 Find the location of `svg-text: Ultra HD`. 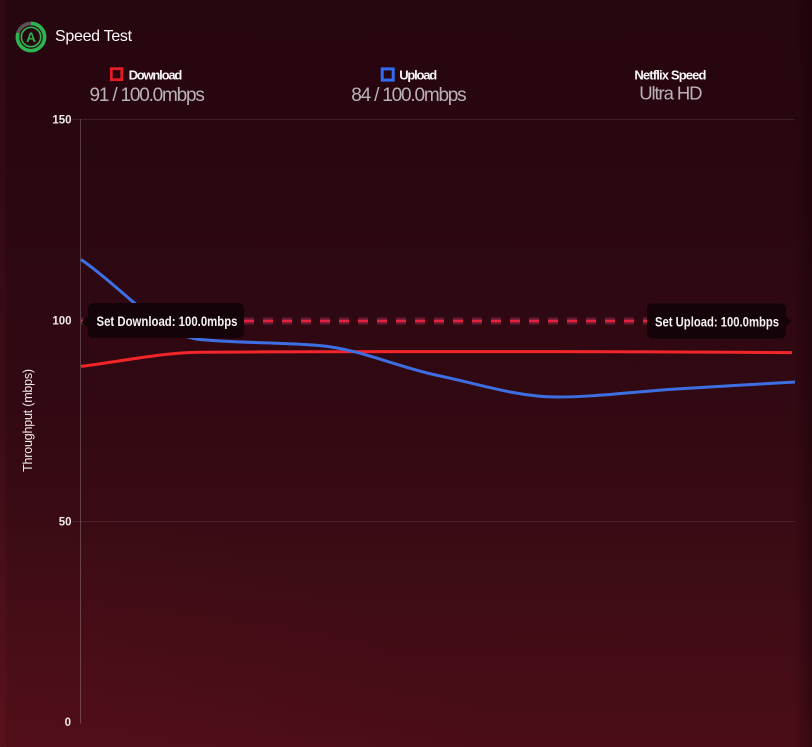

svg-text: Ultra HD is located at coordinates (670, 92).